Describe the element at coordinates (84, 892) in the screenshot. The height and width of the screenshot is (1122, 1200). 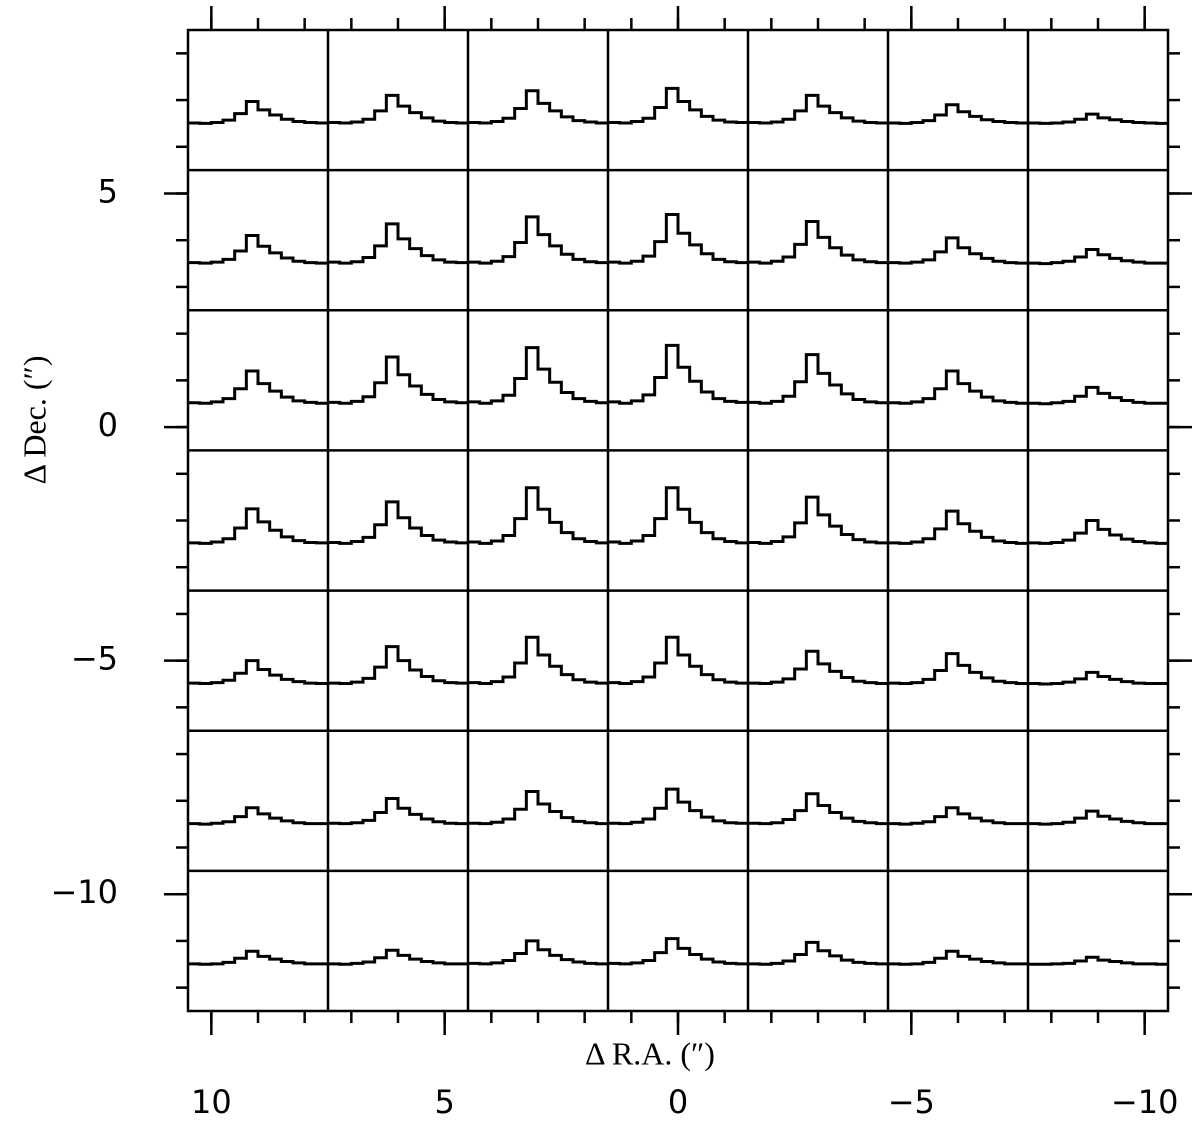
I see `y-tick-label: −10` at that location.